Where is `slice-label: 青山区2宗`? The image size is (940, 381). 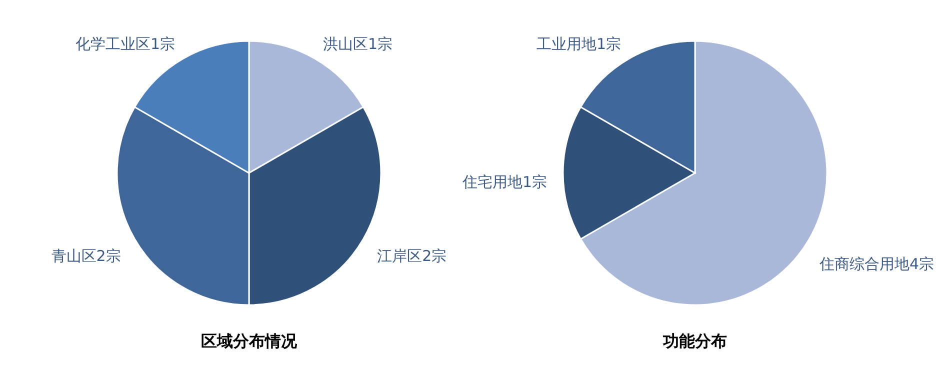
slice-label: 青山区2宗 is located at coordinates (86, 256).